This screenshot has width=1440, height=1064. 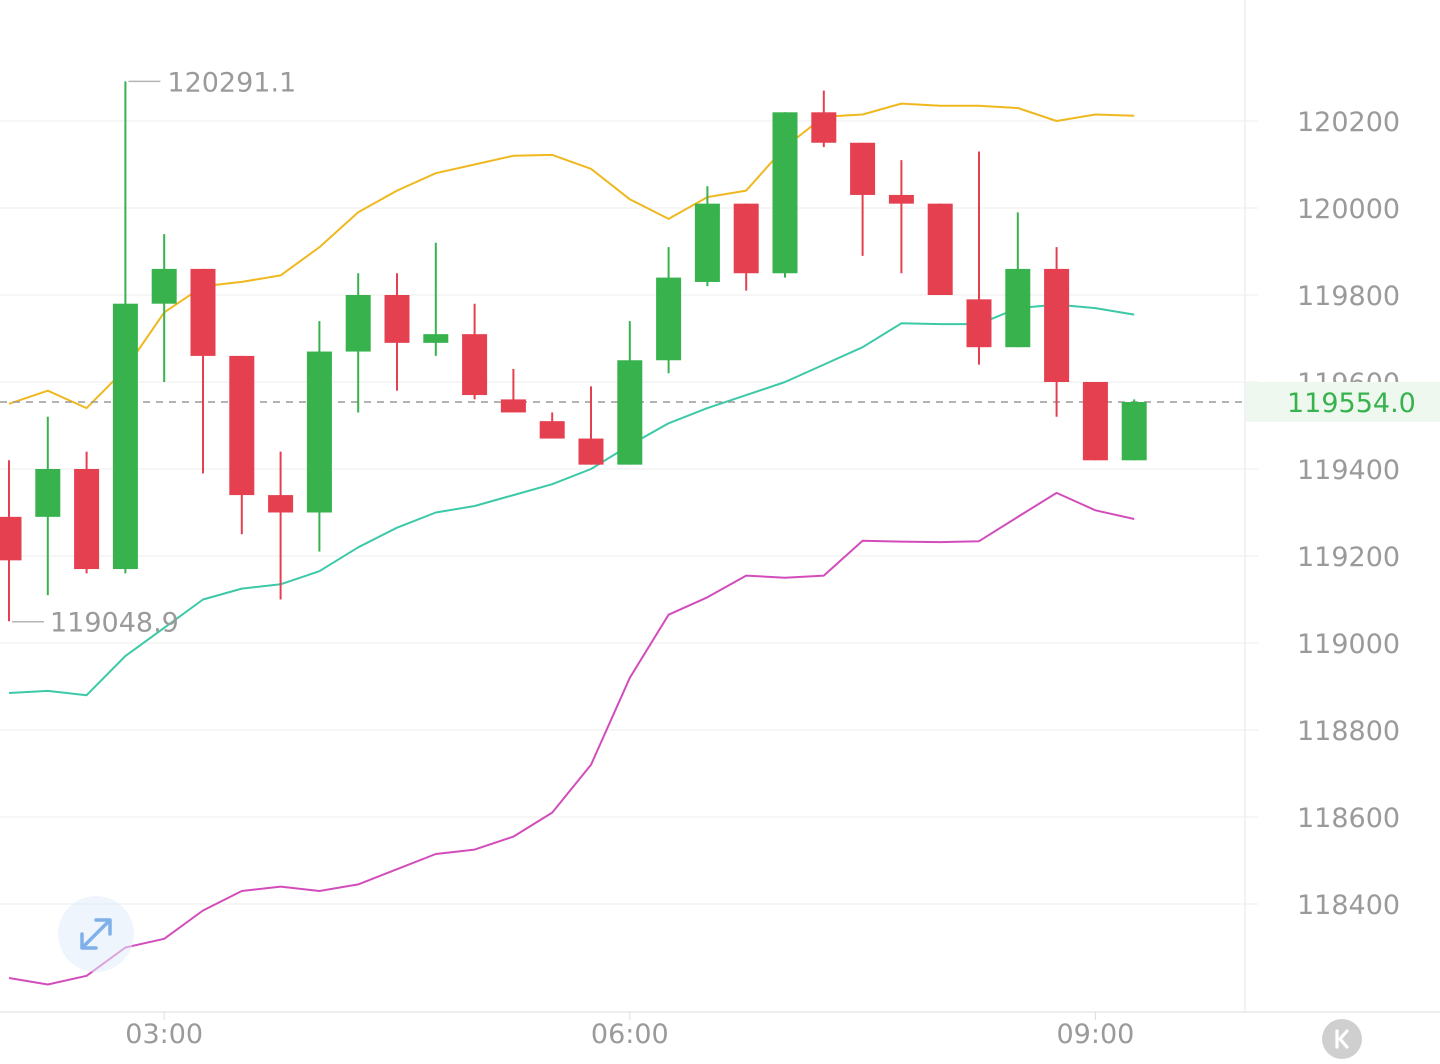 I want to click on price-tick-label: 119400, so click(x=1348, y=470).